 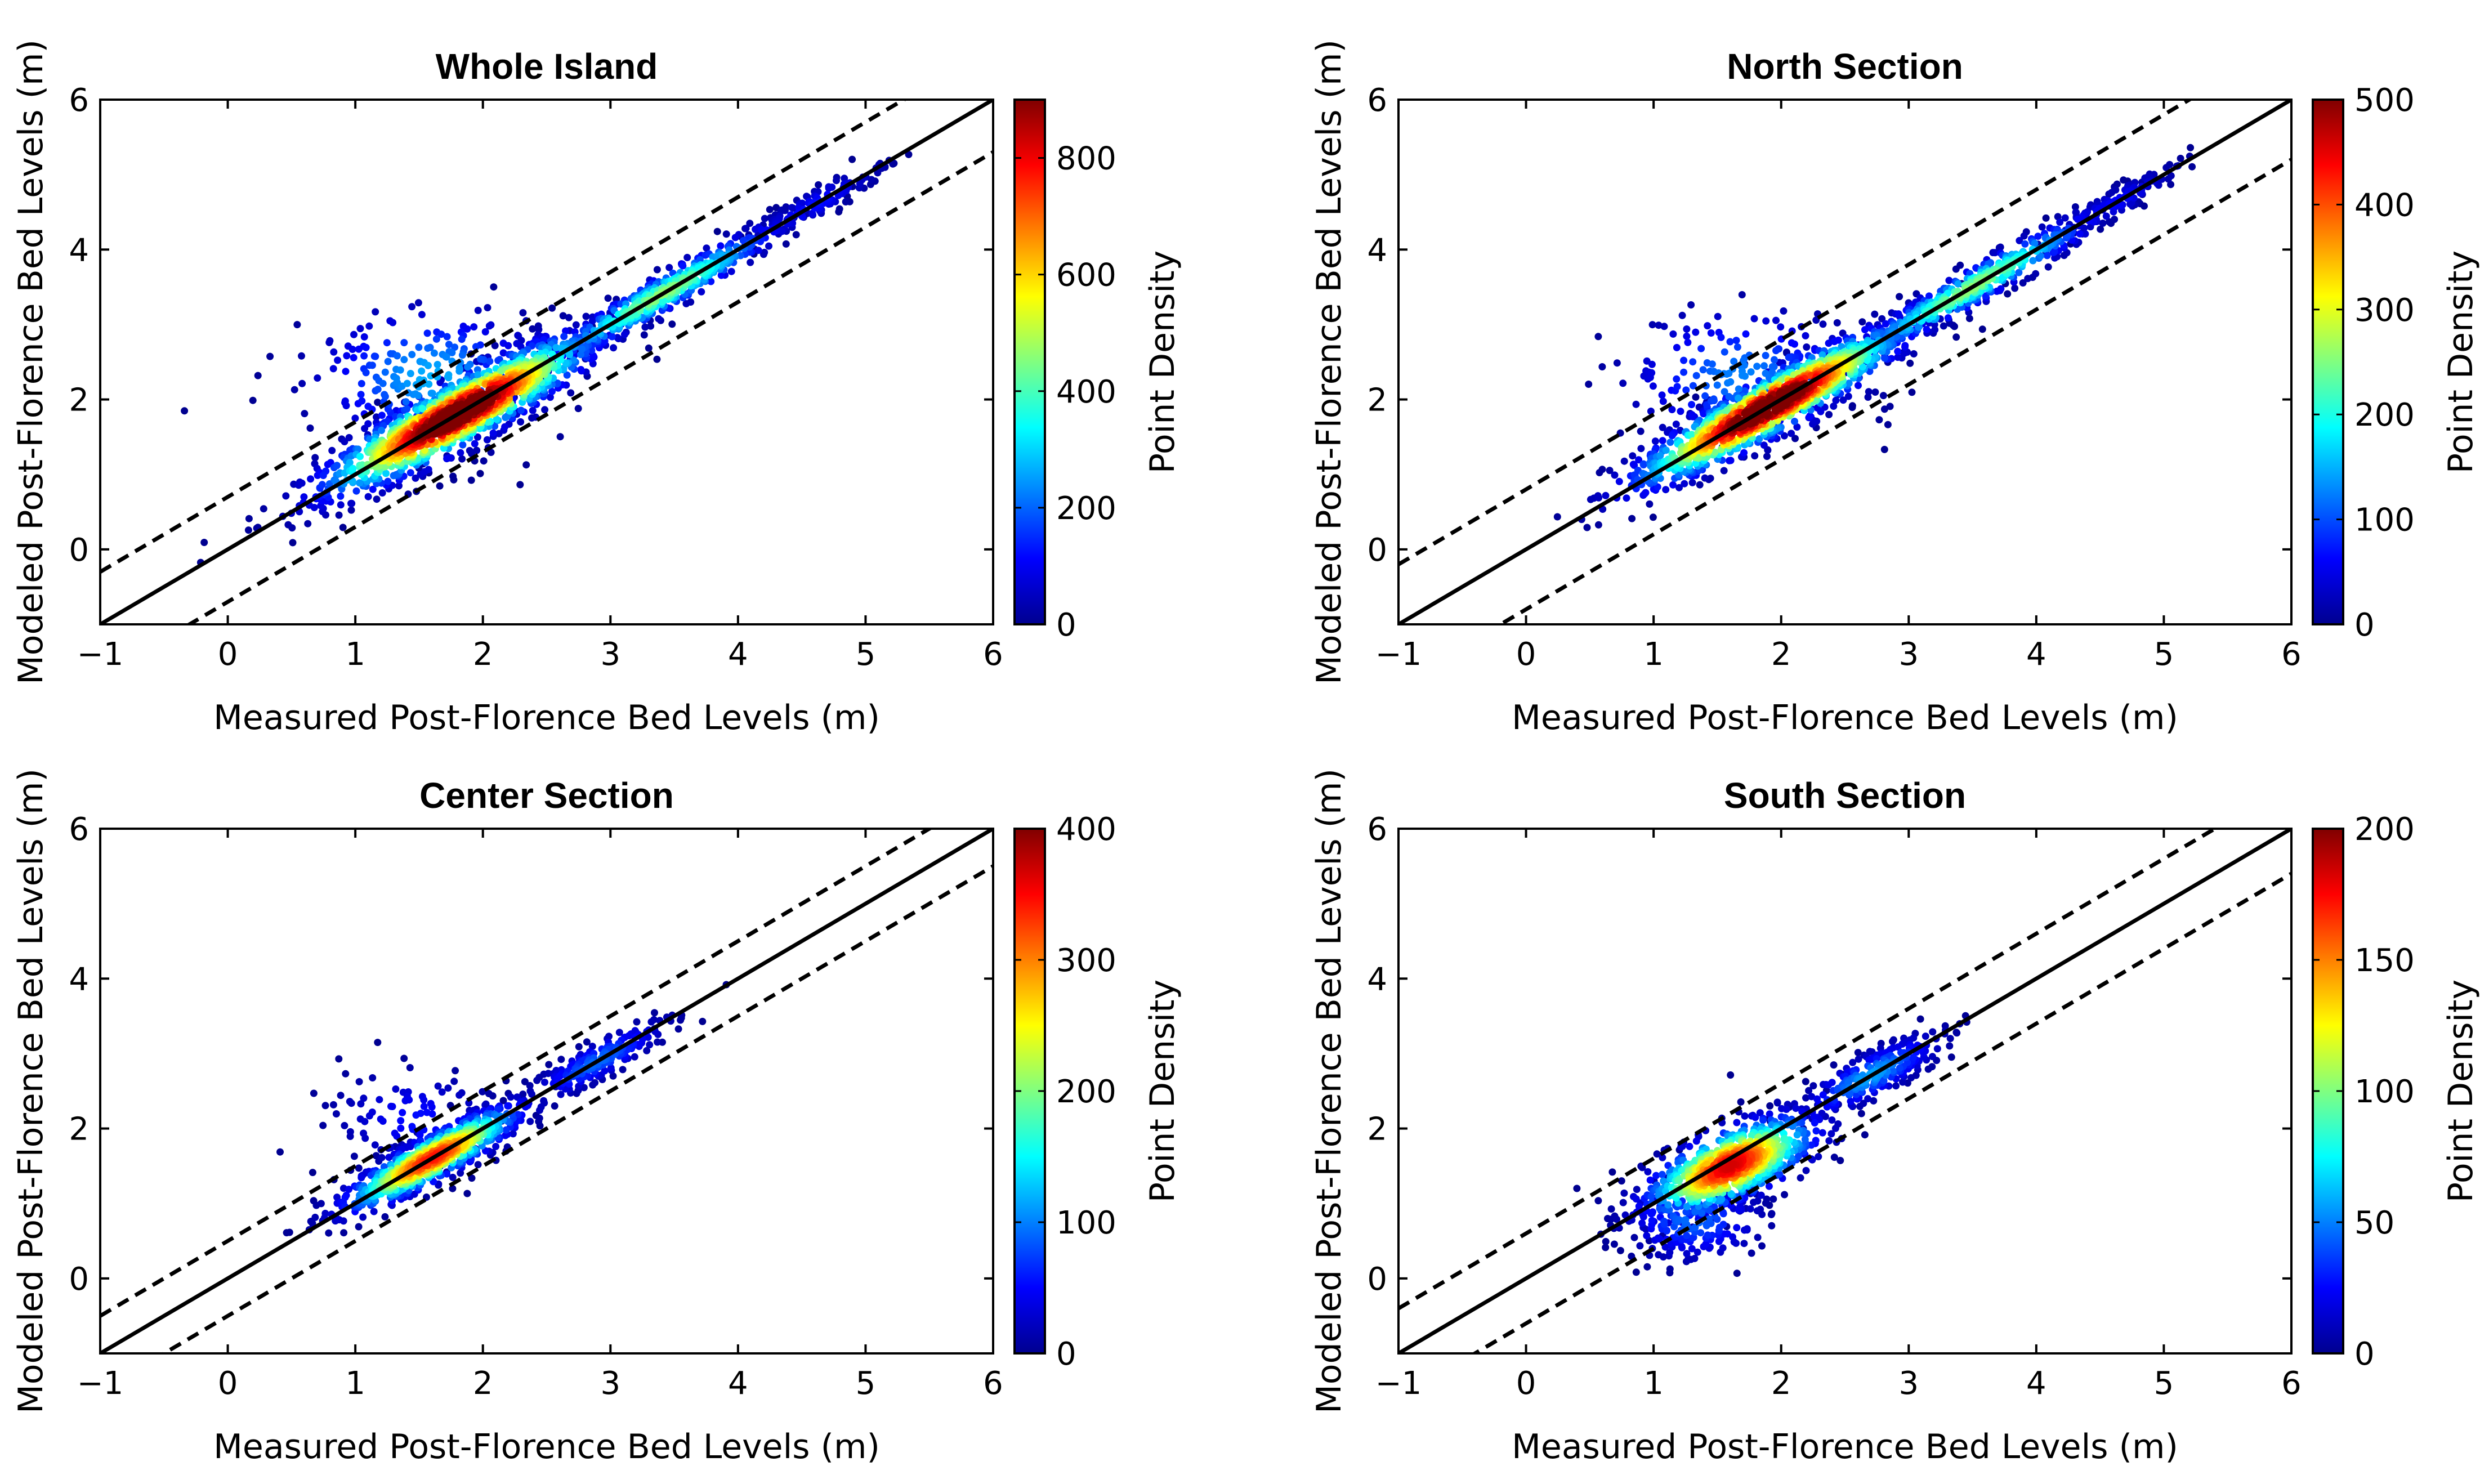 I want to click on one-to-one-line, so click(x=1845, y=362).